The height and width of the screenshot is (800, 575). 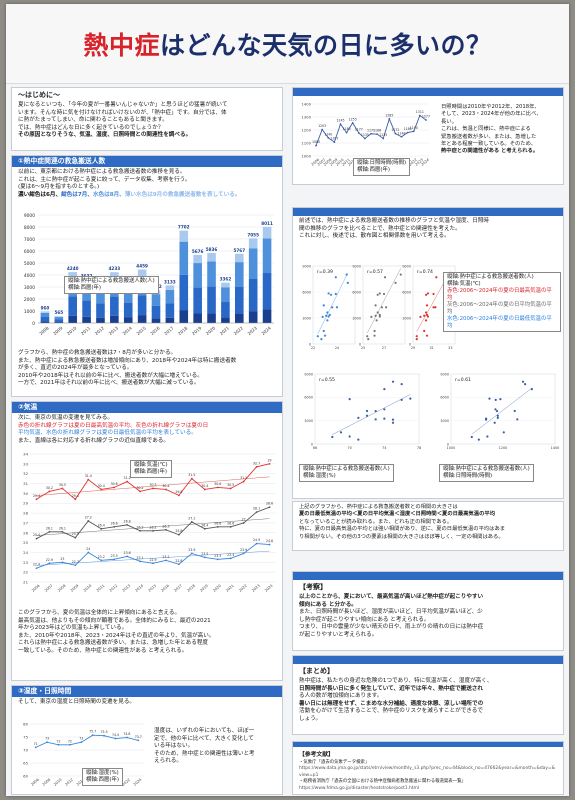 I want to click on x-tick-label: 2014, so click(x=128, y=330).